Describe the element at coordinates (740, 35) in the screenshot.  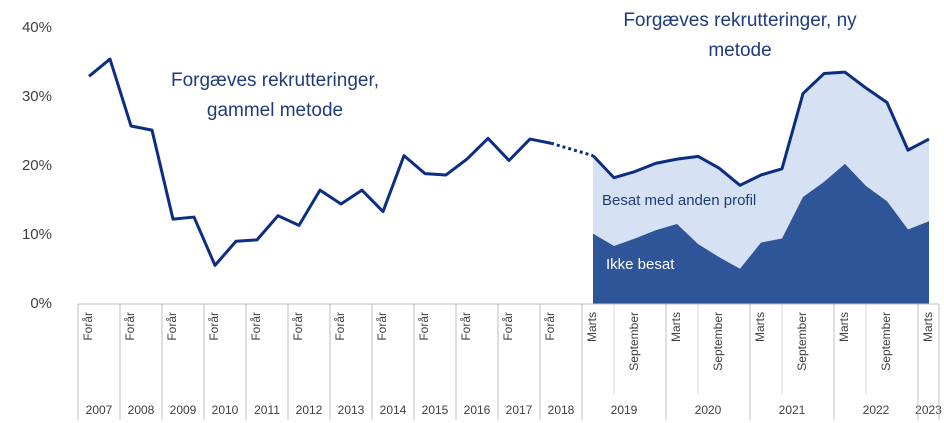
I see `series-annotation: Forgæves rekrutteringer, ny metode` at that location.